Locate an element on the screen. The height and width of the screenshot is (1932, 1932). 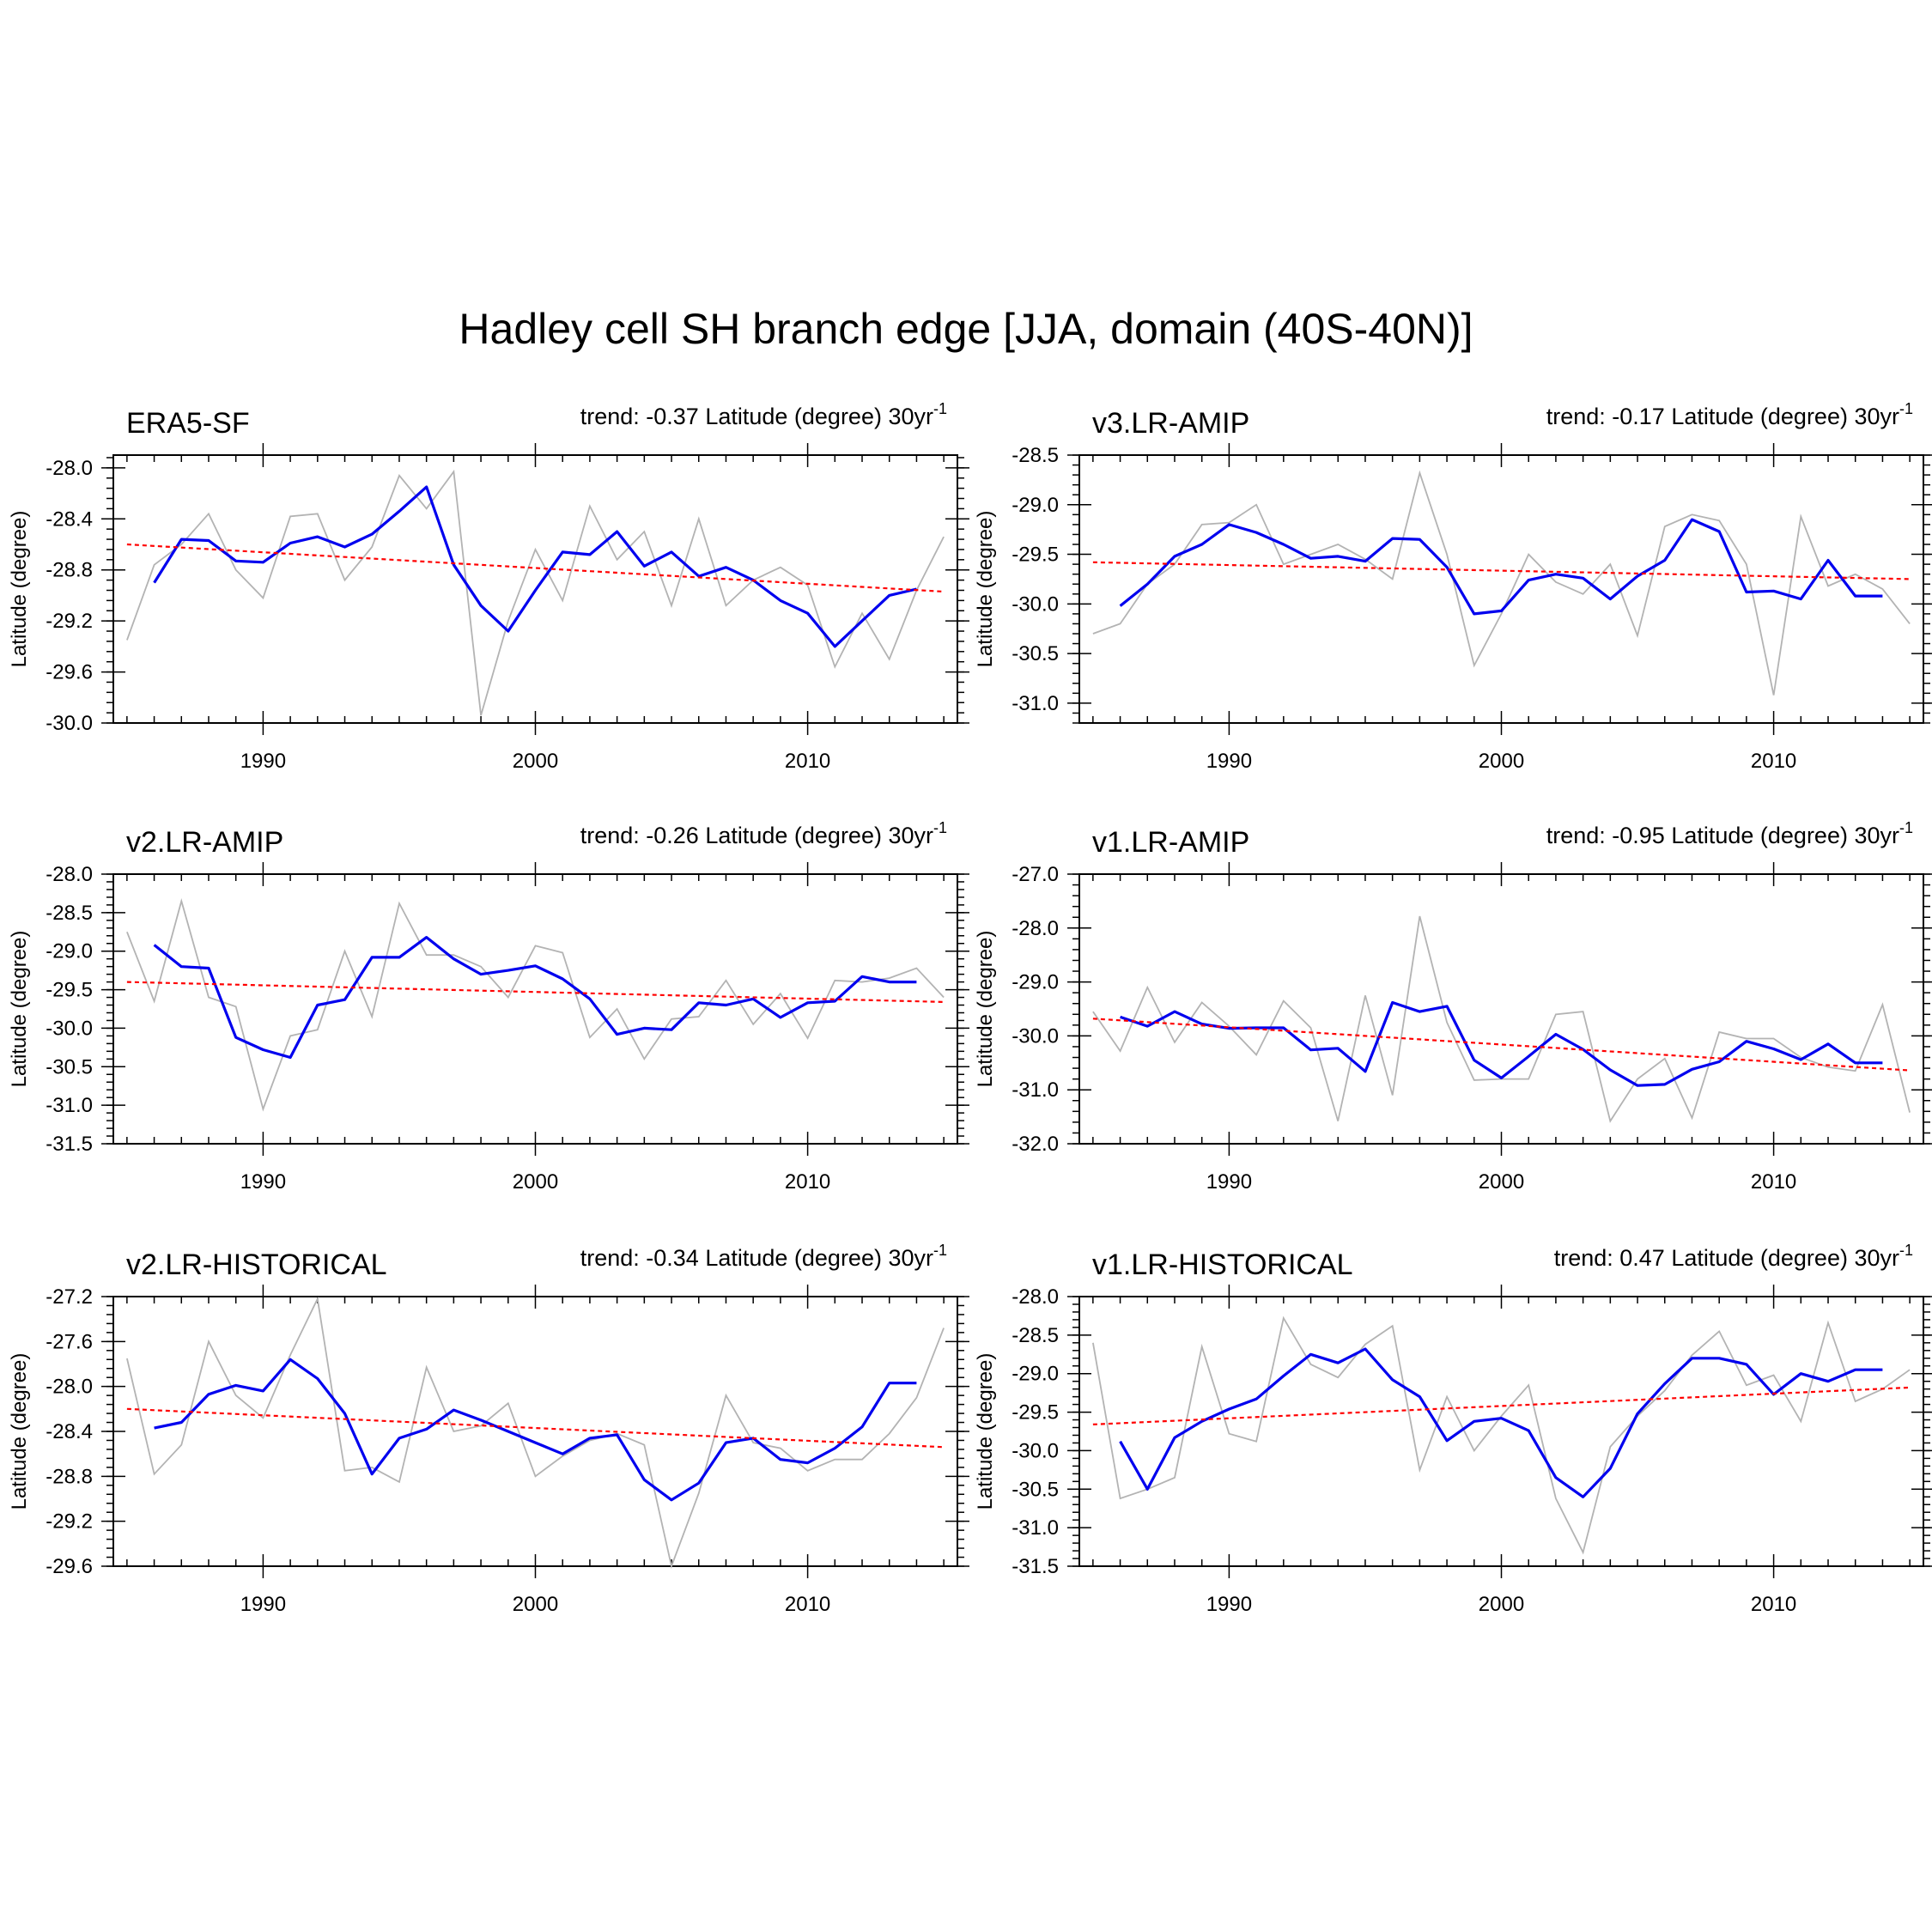
panel-name: v2.LR-HISTORICAL is located at coordinates (257, 1265).